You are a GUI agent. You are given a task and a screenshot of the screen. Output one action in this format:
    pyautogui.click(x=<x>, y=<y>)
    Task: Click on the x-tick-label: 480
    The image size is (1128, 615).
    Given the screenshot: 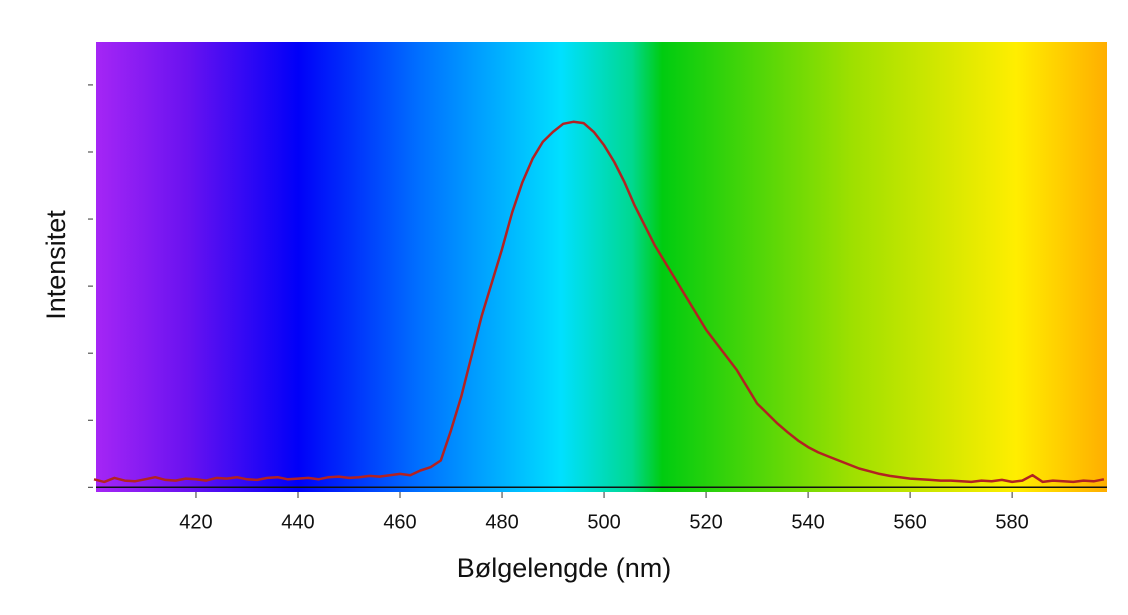 What is the action you would take?
    pyautogui.click(x=501, y=522)
    